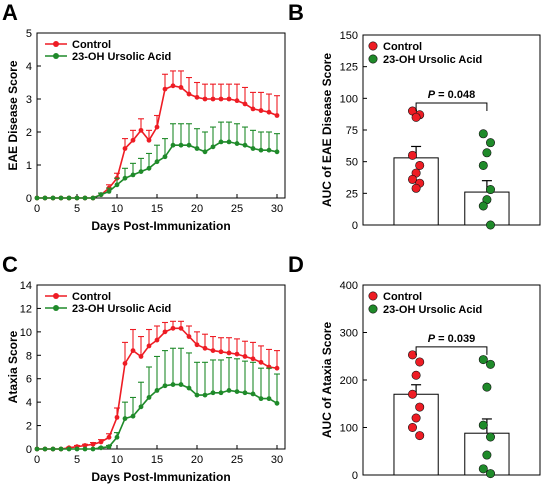 The image size is (550, 487). Describe the element at coordinates (29, 34) in the screenshot. I see `y-tick-label: 5` at that location.